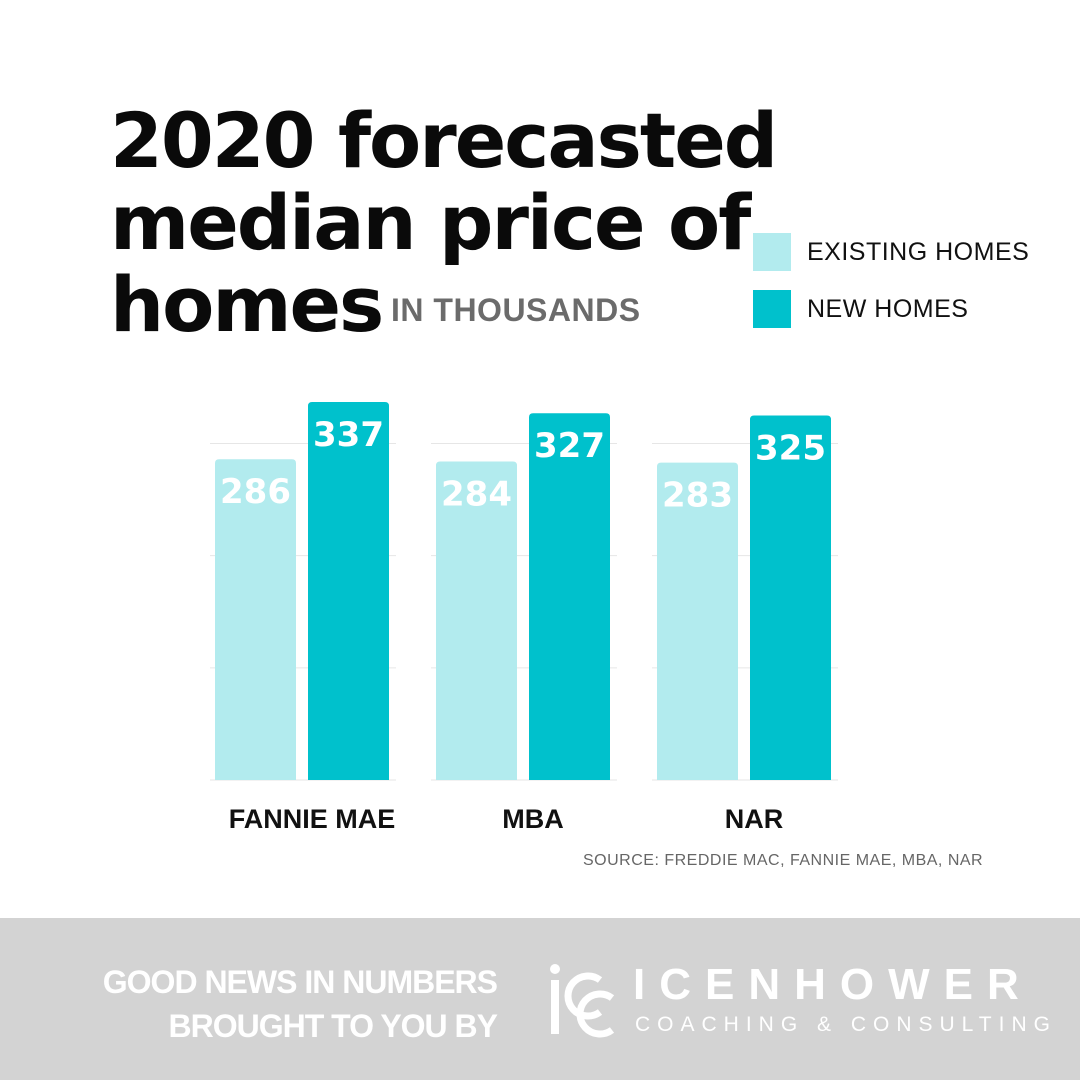  Describe the element at coordinates (754, 819) in the screenshot. I see `category-label: NAR` at that location.